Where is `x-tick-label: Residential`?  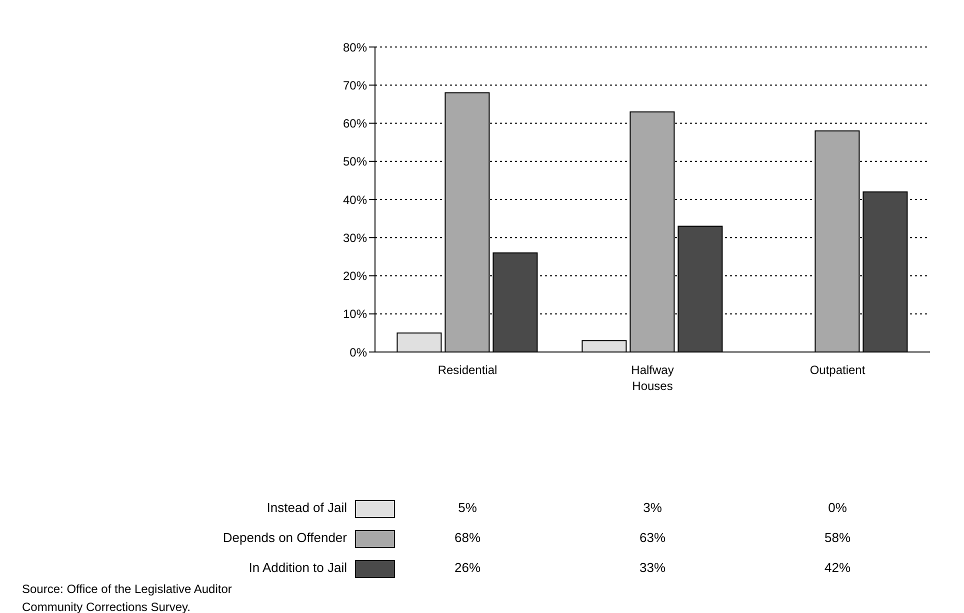
x-tick-label: Residential is located at coordinates (468, 370).